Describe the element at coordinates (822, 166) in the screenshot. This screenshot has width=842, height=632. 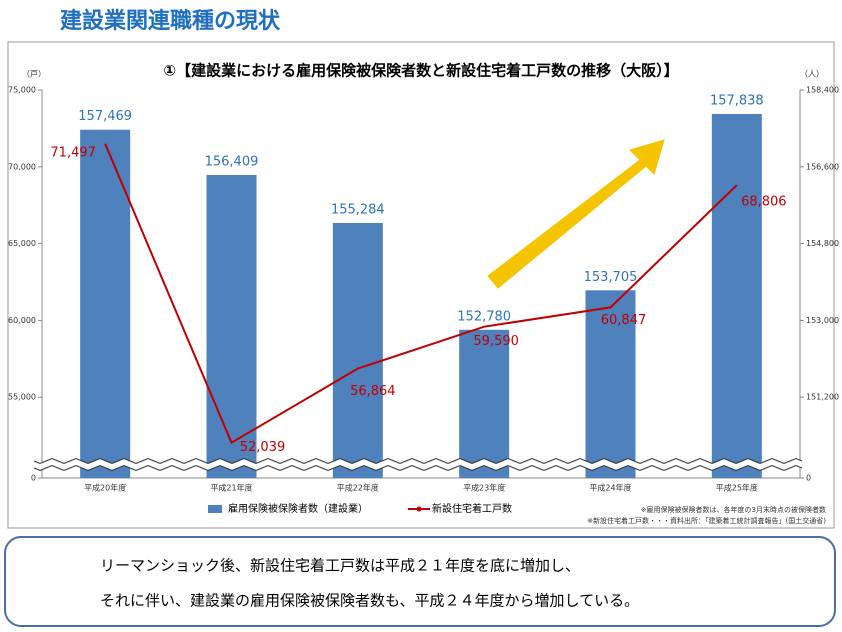
I see `y2-tick-label: 156,600` at that location.